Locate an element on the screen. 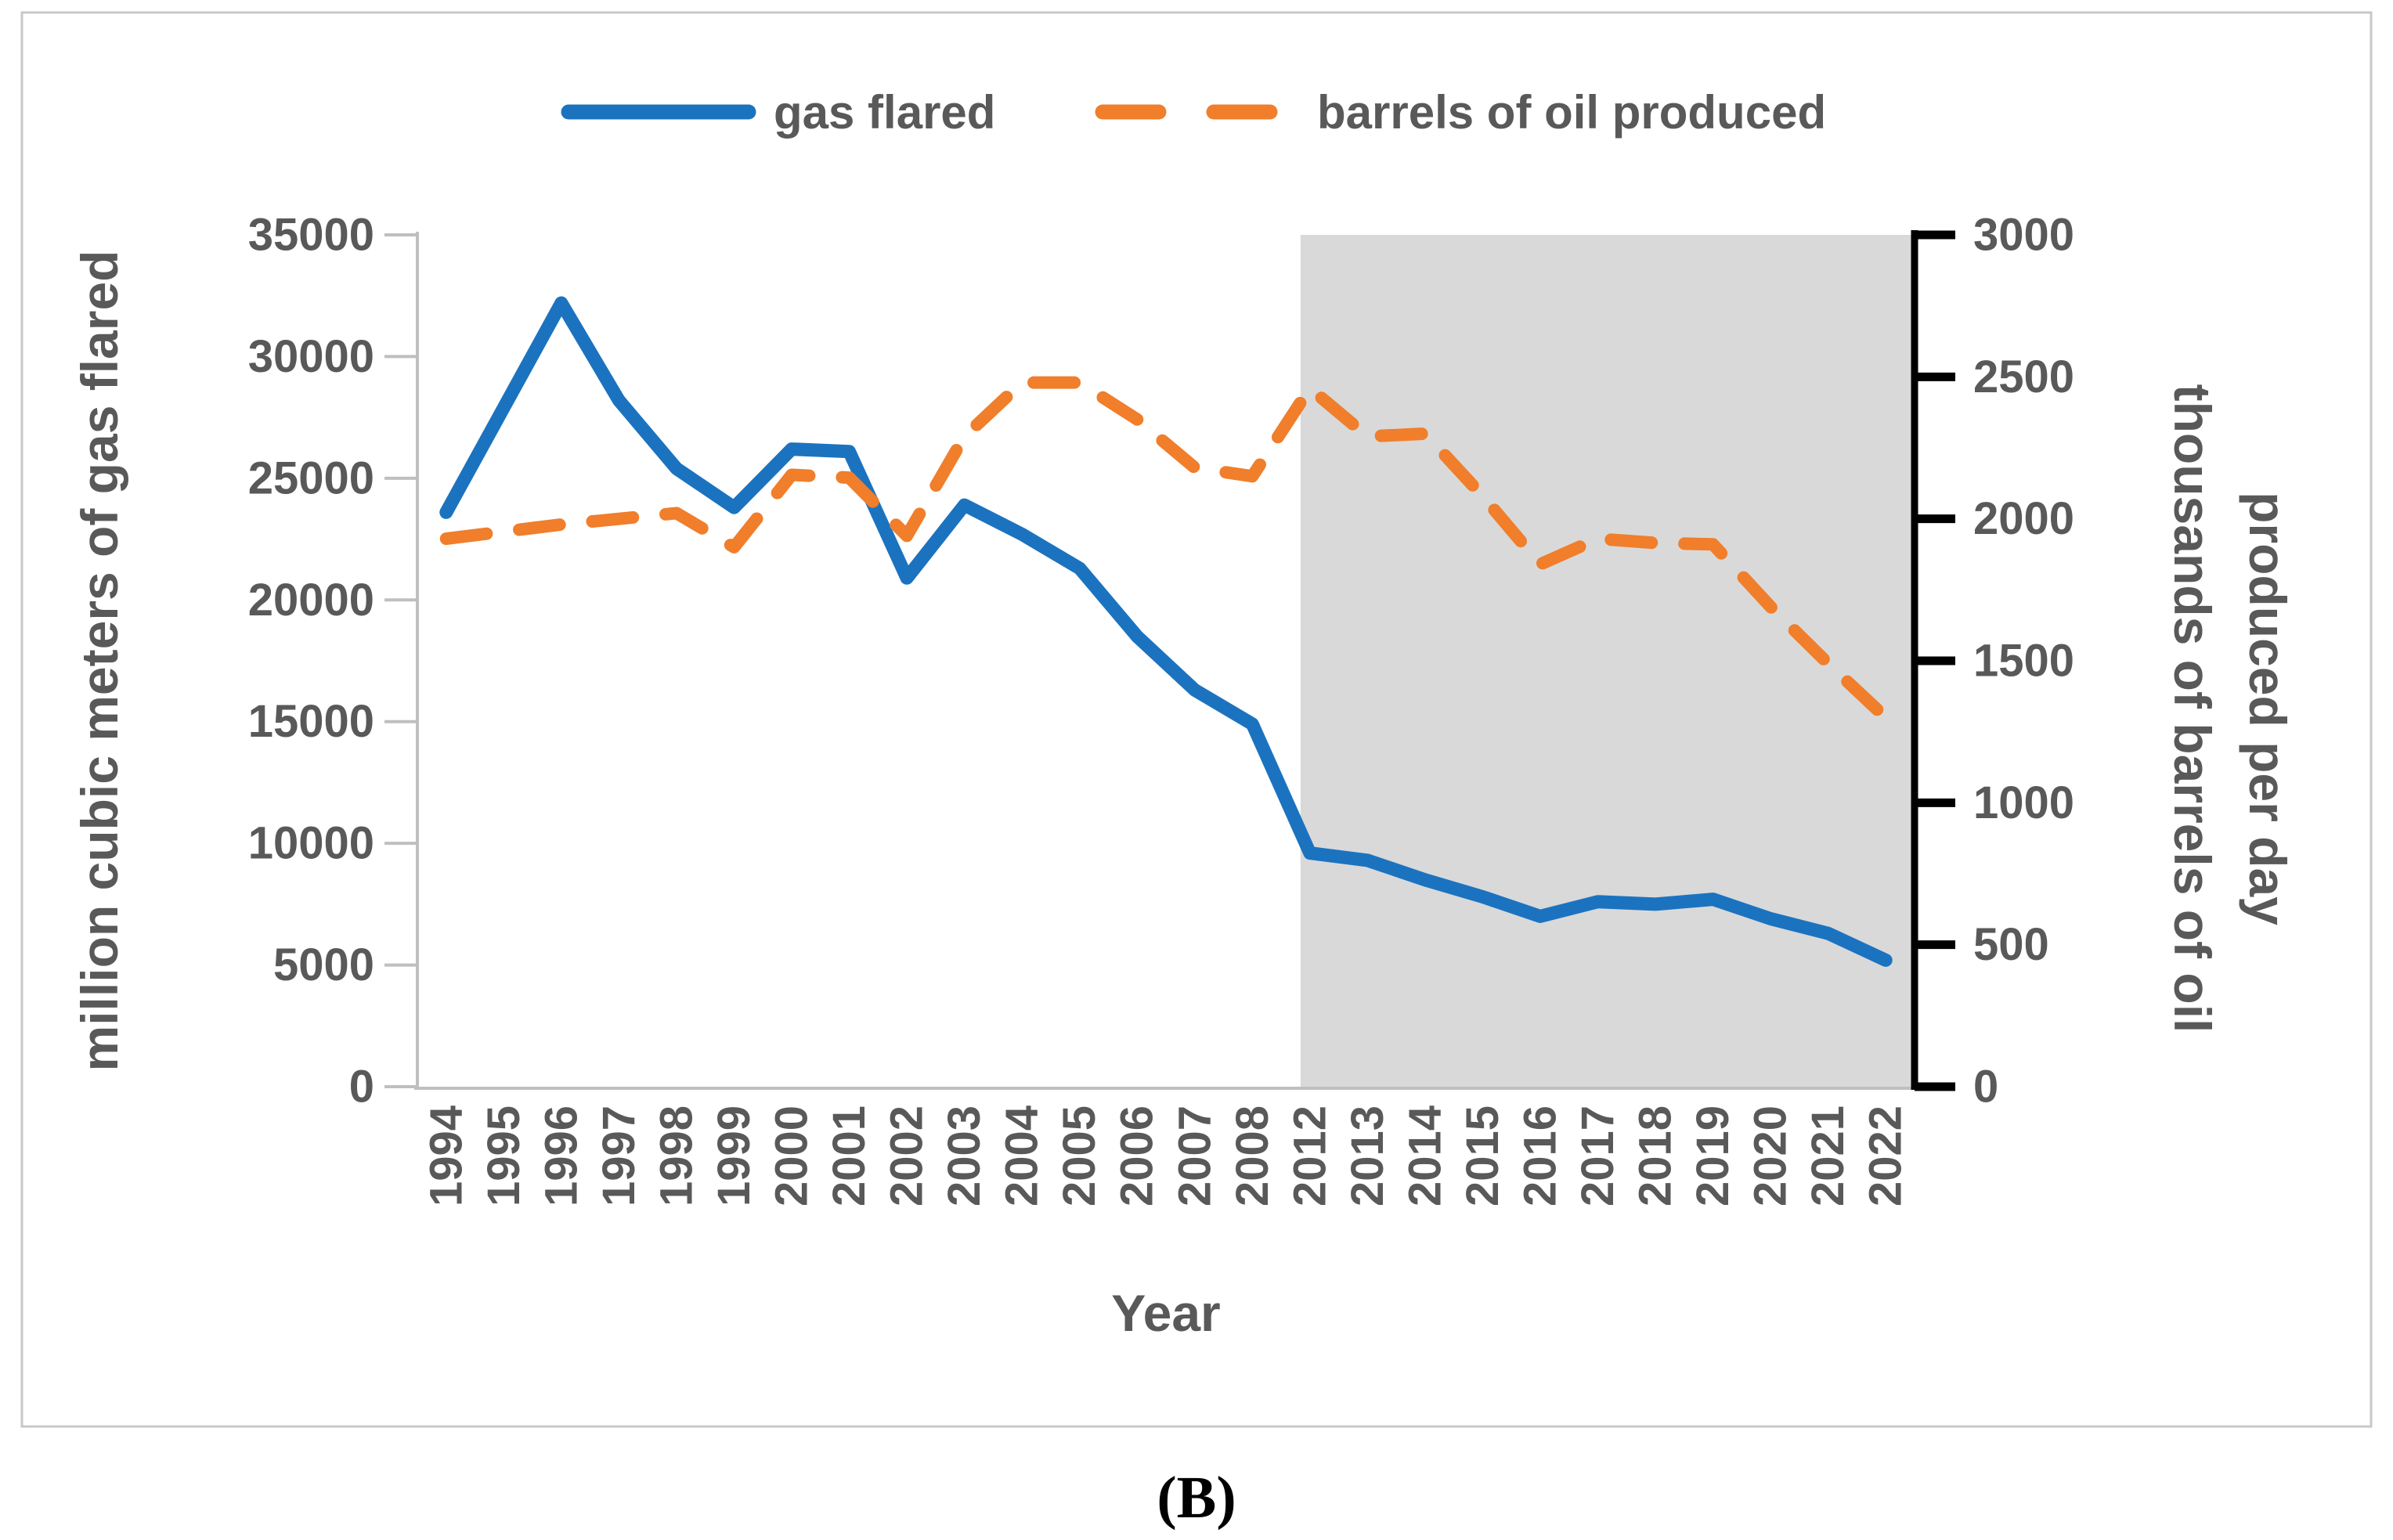 The height and width of the screenshot is (1540, 2393). x-axis-year-label: 1995 is located at coordinates (504, 1155).